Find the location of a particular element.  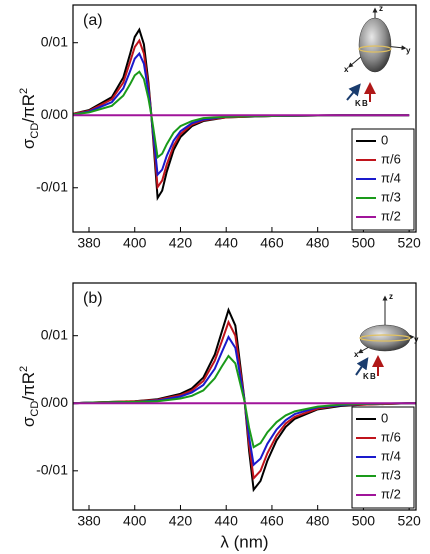

panel-label: (b) is located at coordinates (93, 298).